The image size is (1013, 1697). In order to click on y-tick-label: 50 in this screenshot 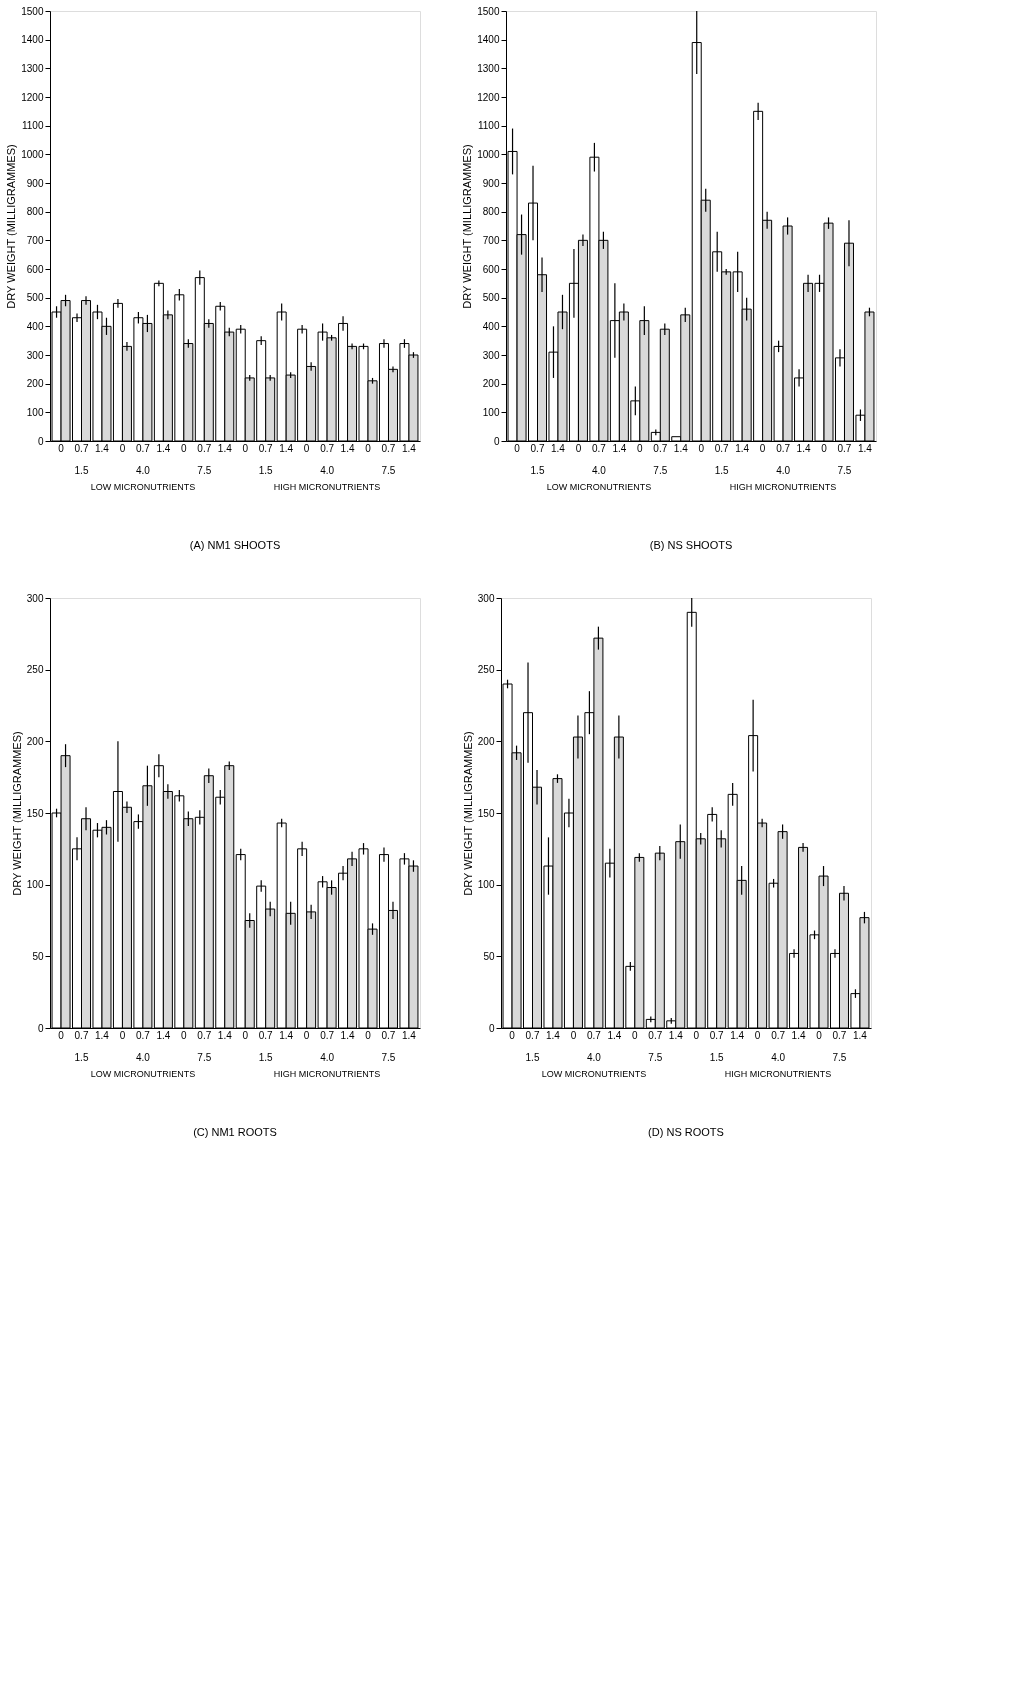, I will do `click(489, 956)`.